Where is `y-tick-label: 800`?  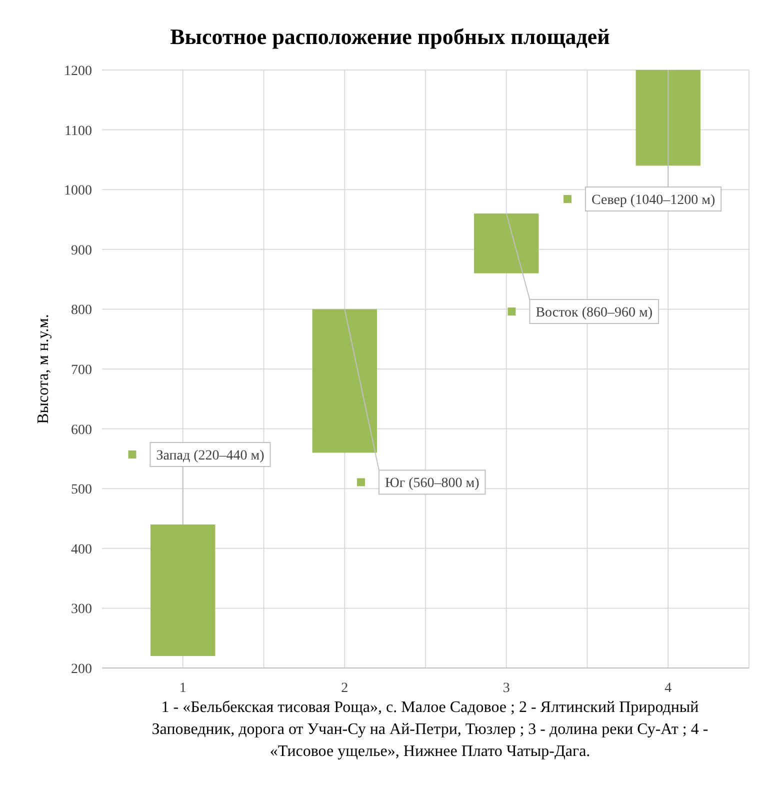 y-tick-label: 800 is located at coordinates (81, 310).